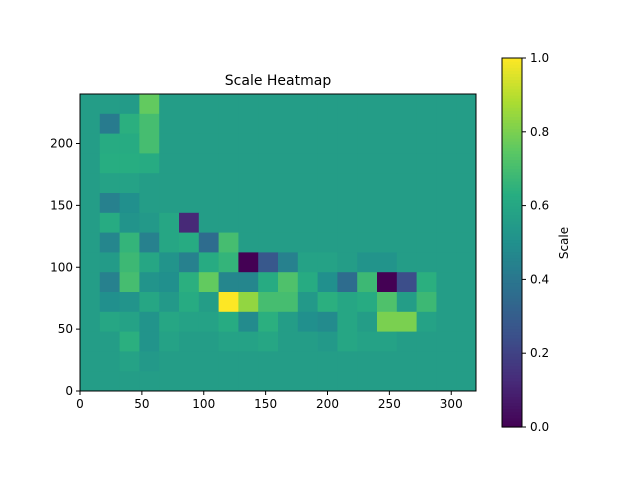  What do you see at coordinates (539, 206) in the screenshot?
I see `colorbar-tick-label: 0.6` at bounding box center [539, 206].